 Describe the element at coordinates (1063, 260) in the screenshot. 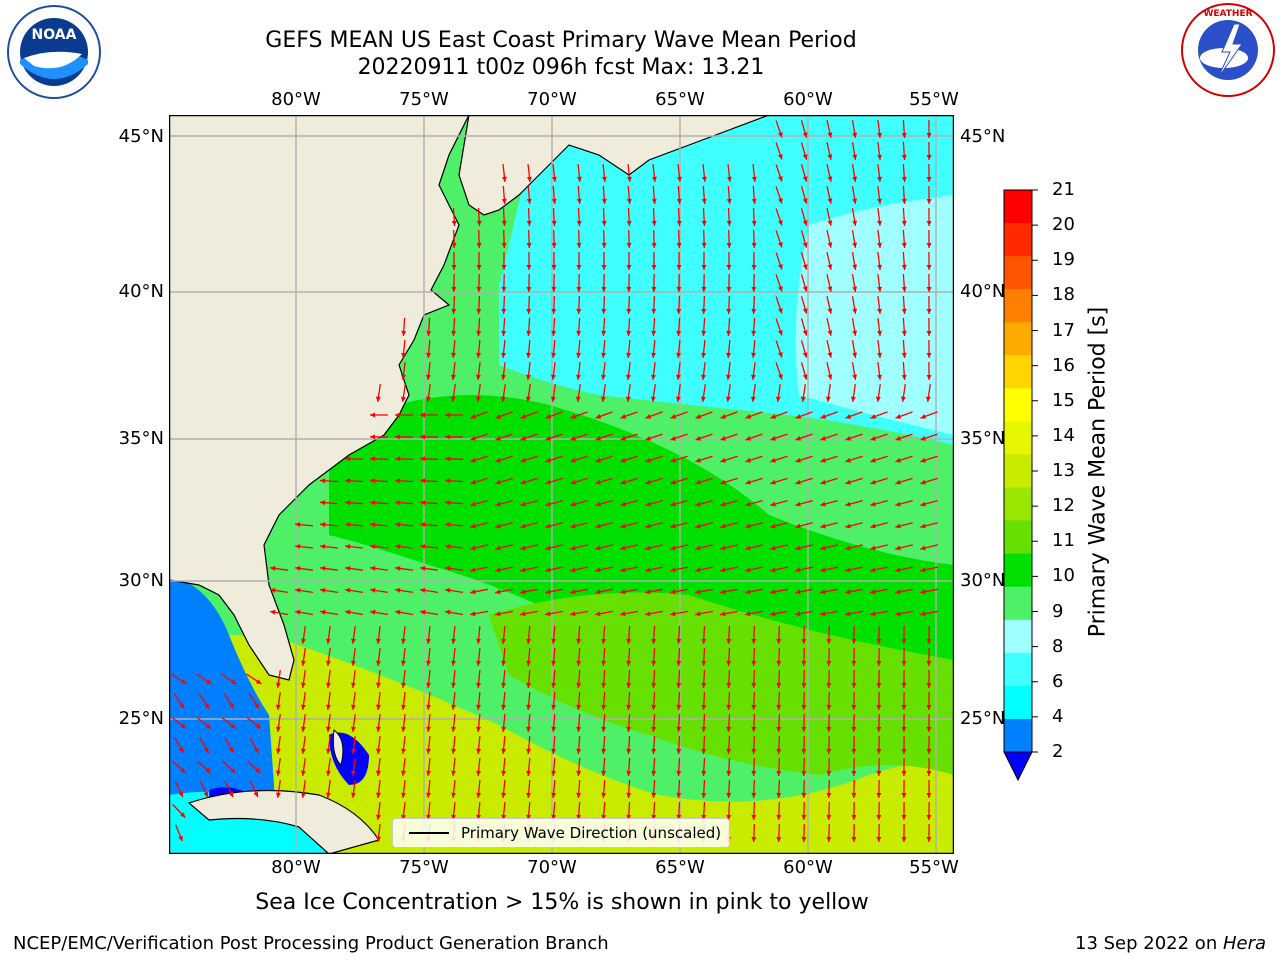

I see `colorbar-tick-label: 19` at that location.